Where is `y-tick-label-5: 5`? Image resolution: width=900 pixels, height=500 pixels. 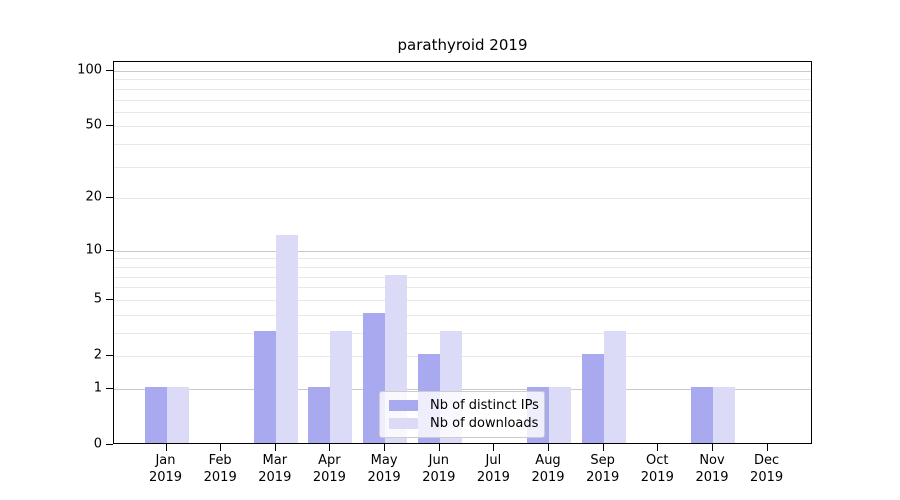 y-tick-label-5: 5 is located at coordinates (97, 299).